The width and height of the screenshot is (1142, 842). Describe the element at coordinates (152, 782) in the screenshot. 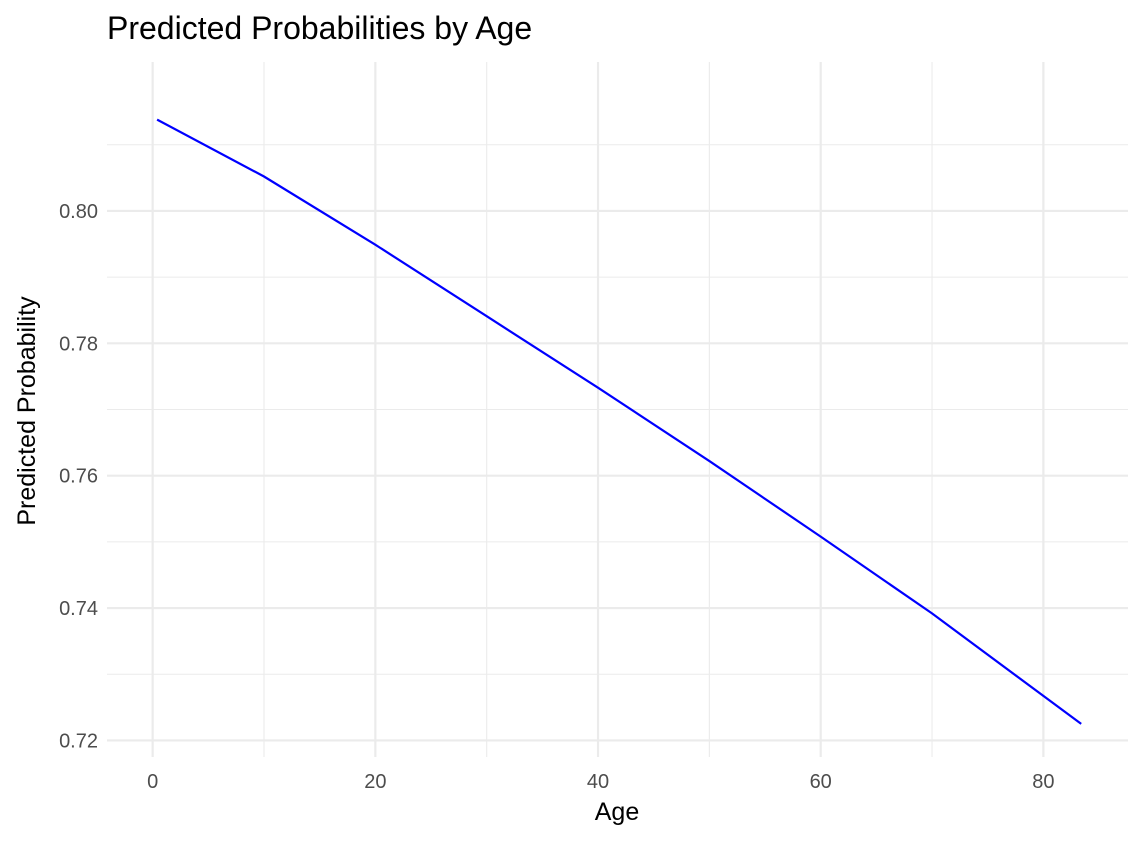

I see `x-tick-label: 0` at that location.